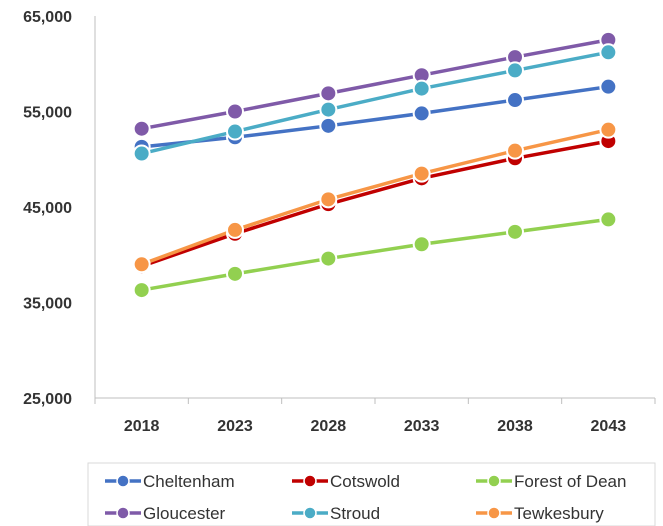 The image size is (663, 526). I want to click on y-tick-label: 35,000, so click(47, 304).